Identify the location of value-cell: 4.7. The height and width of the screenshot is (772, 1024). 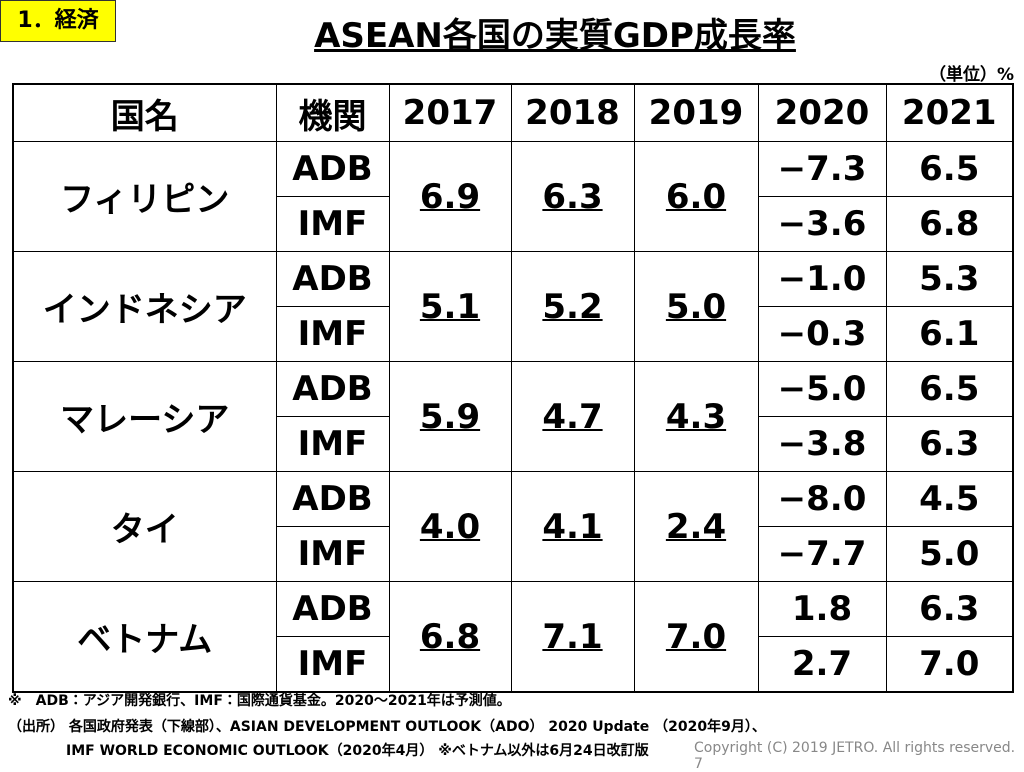
(572, 416).